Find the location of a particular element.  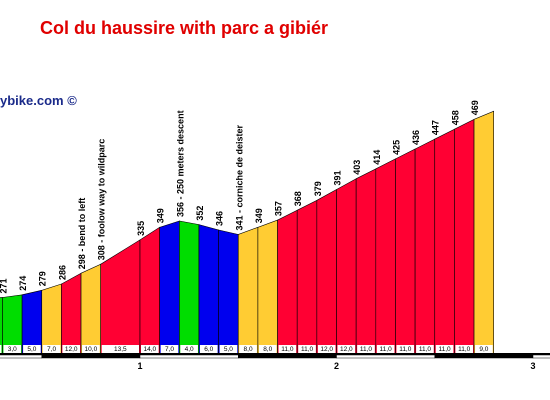

gradient-label-24: 11,0 is located at coordinates (425, 349).